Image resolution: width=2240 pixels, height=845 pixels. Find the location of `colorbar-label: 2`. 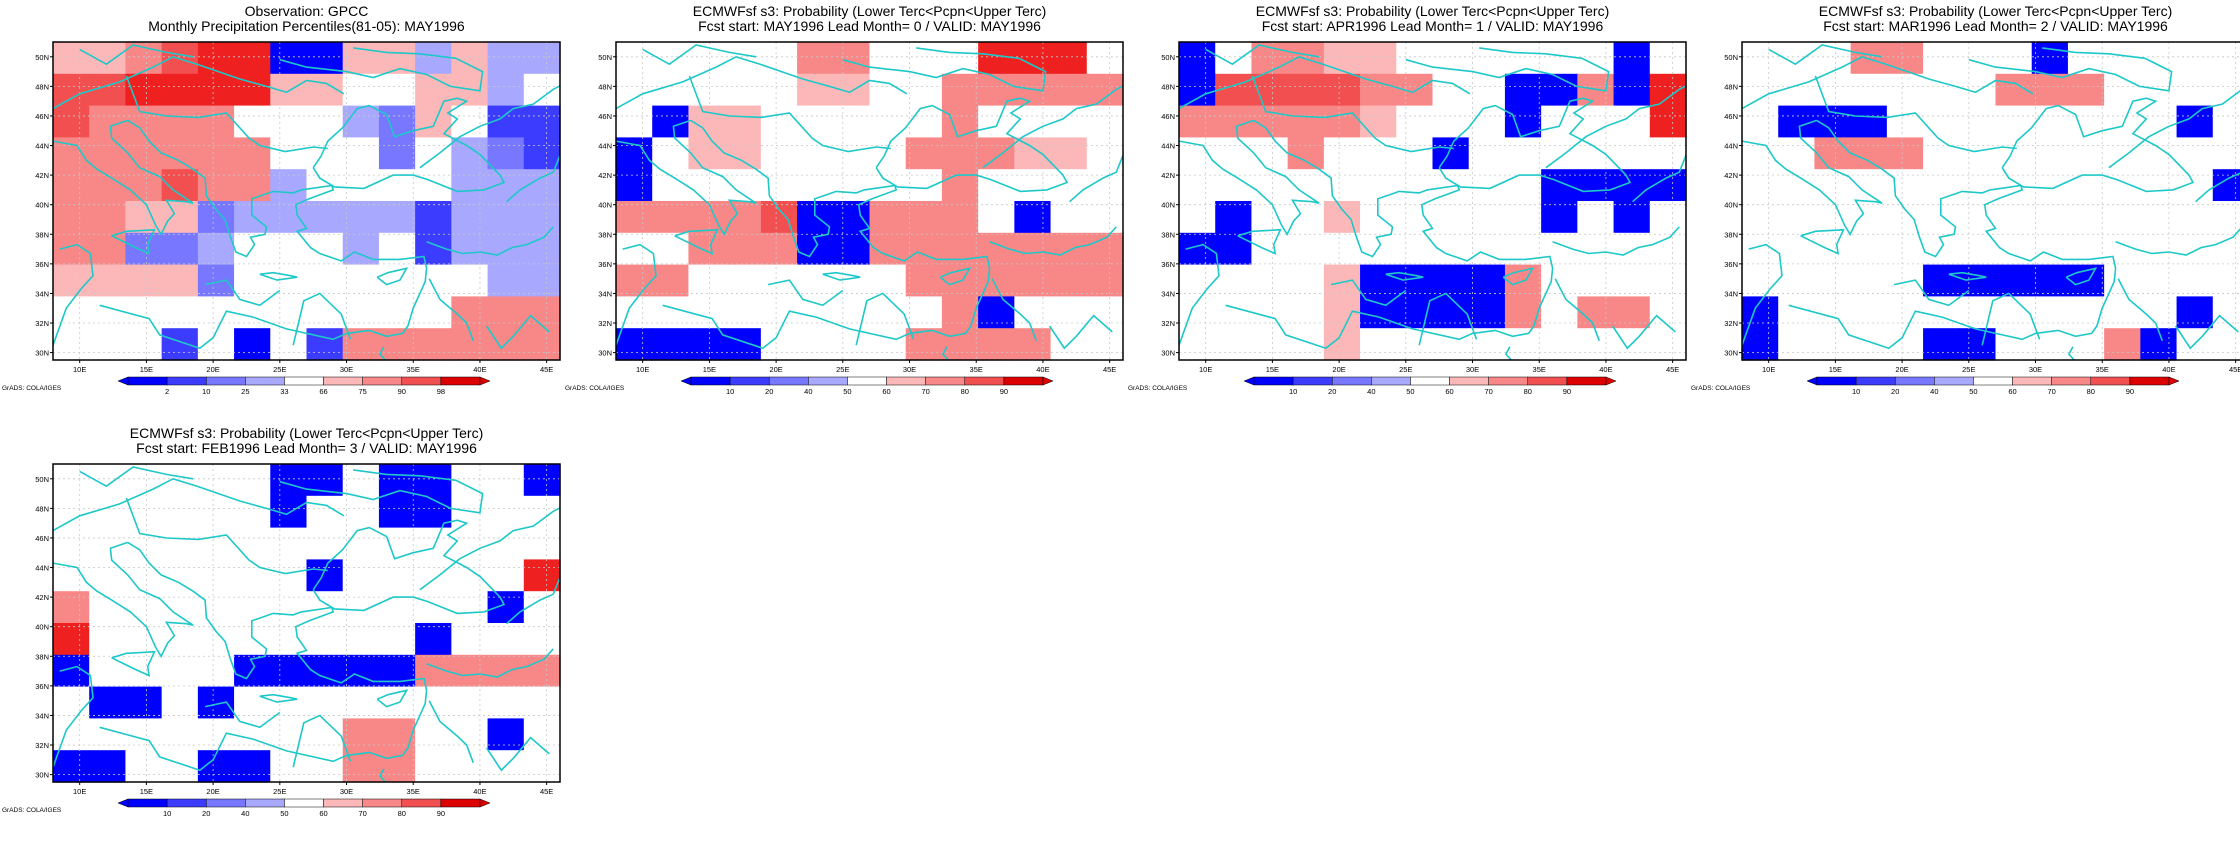

colorbar-label: 2 is located at coordinates (167, 391).